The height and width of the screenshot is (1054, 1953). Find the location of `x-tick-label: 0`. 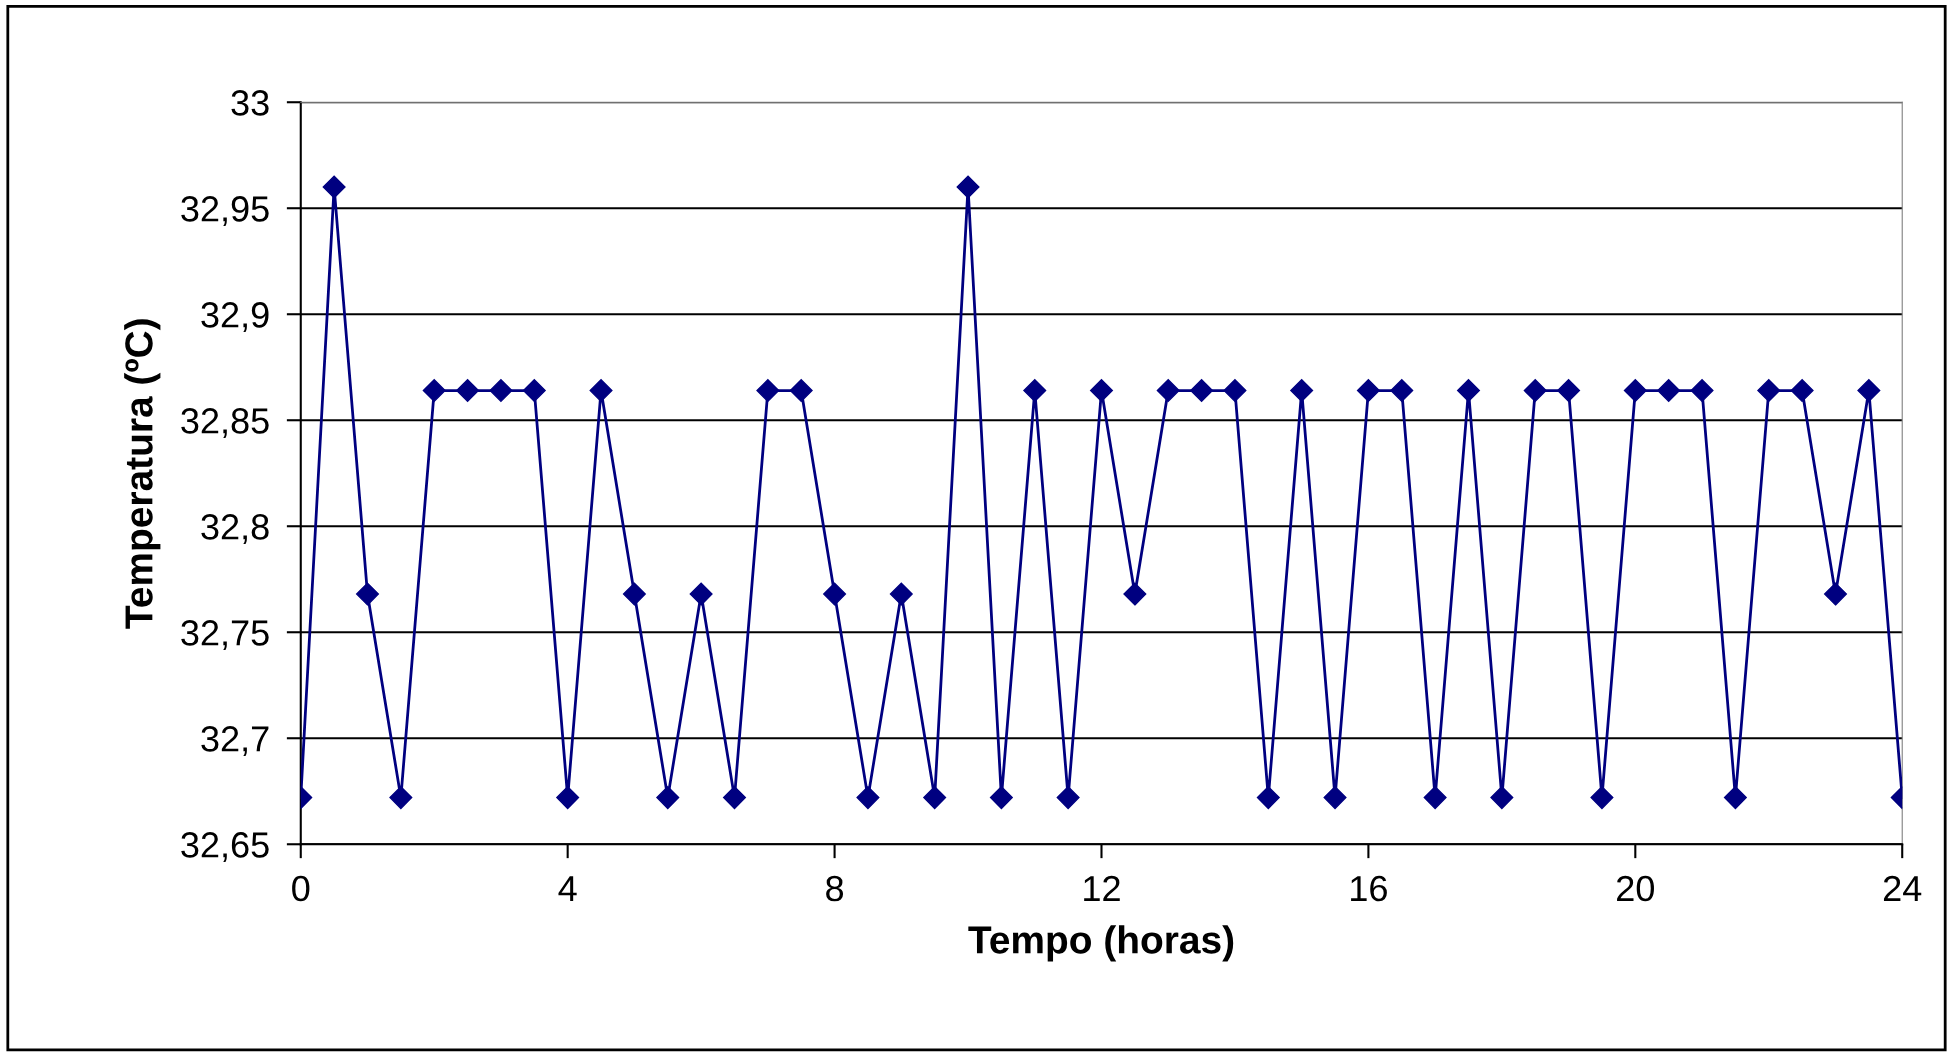

x-tick-label: 0 is located at coordinates (301, 888).